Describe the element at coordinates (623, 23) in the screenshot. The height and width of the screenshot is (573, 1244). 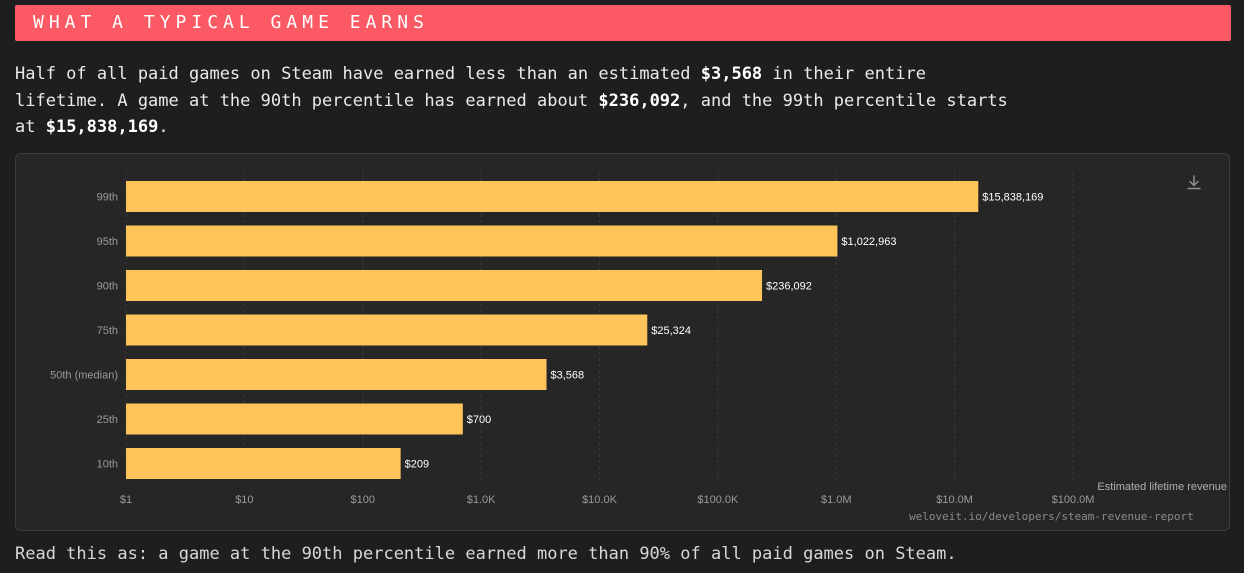
I see `section-banner: WHAT A TYPICAL GAME EARNS` at that location.